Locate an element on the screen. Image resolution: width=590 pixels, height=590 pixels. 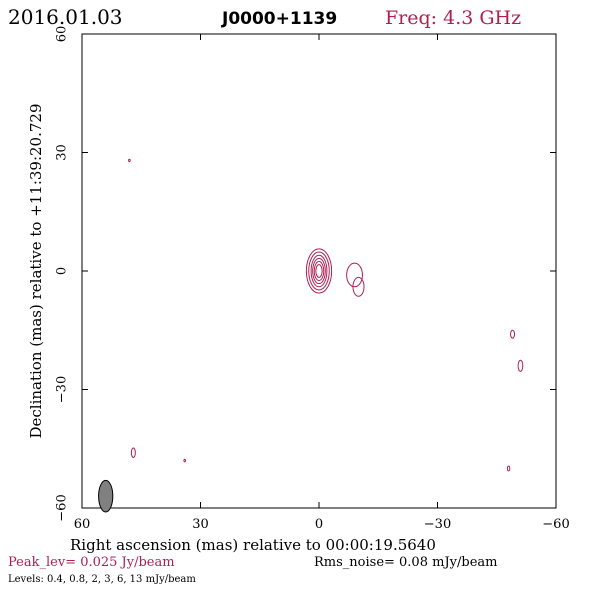
y-tick-label: 30 is located at coordinates (62, 152).